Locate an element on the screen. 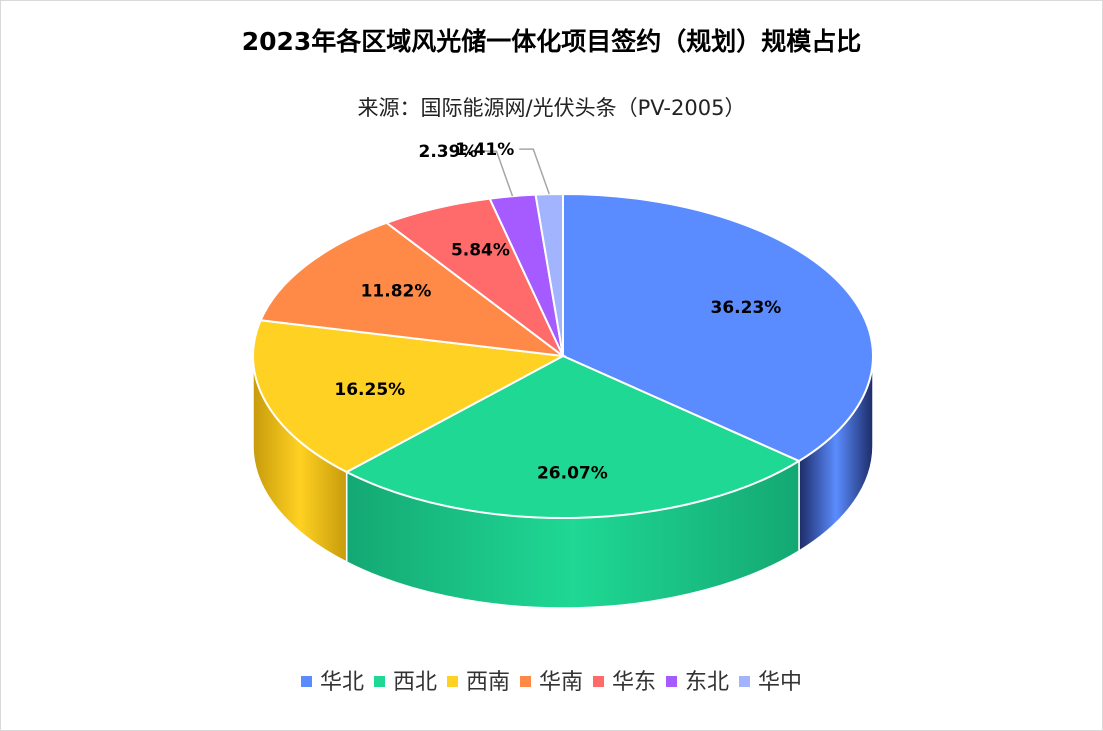 Image resolution: width=1103 pixels, height=731 pixels. pie-slice-西北 is located at coordinates (573, 436).